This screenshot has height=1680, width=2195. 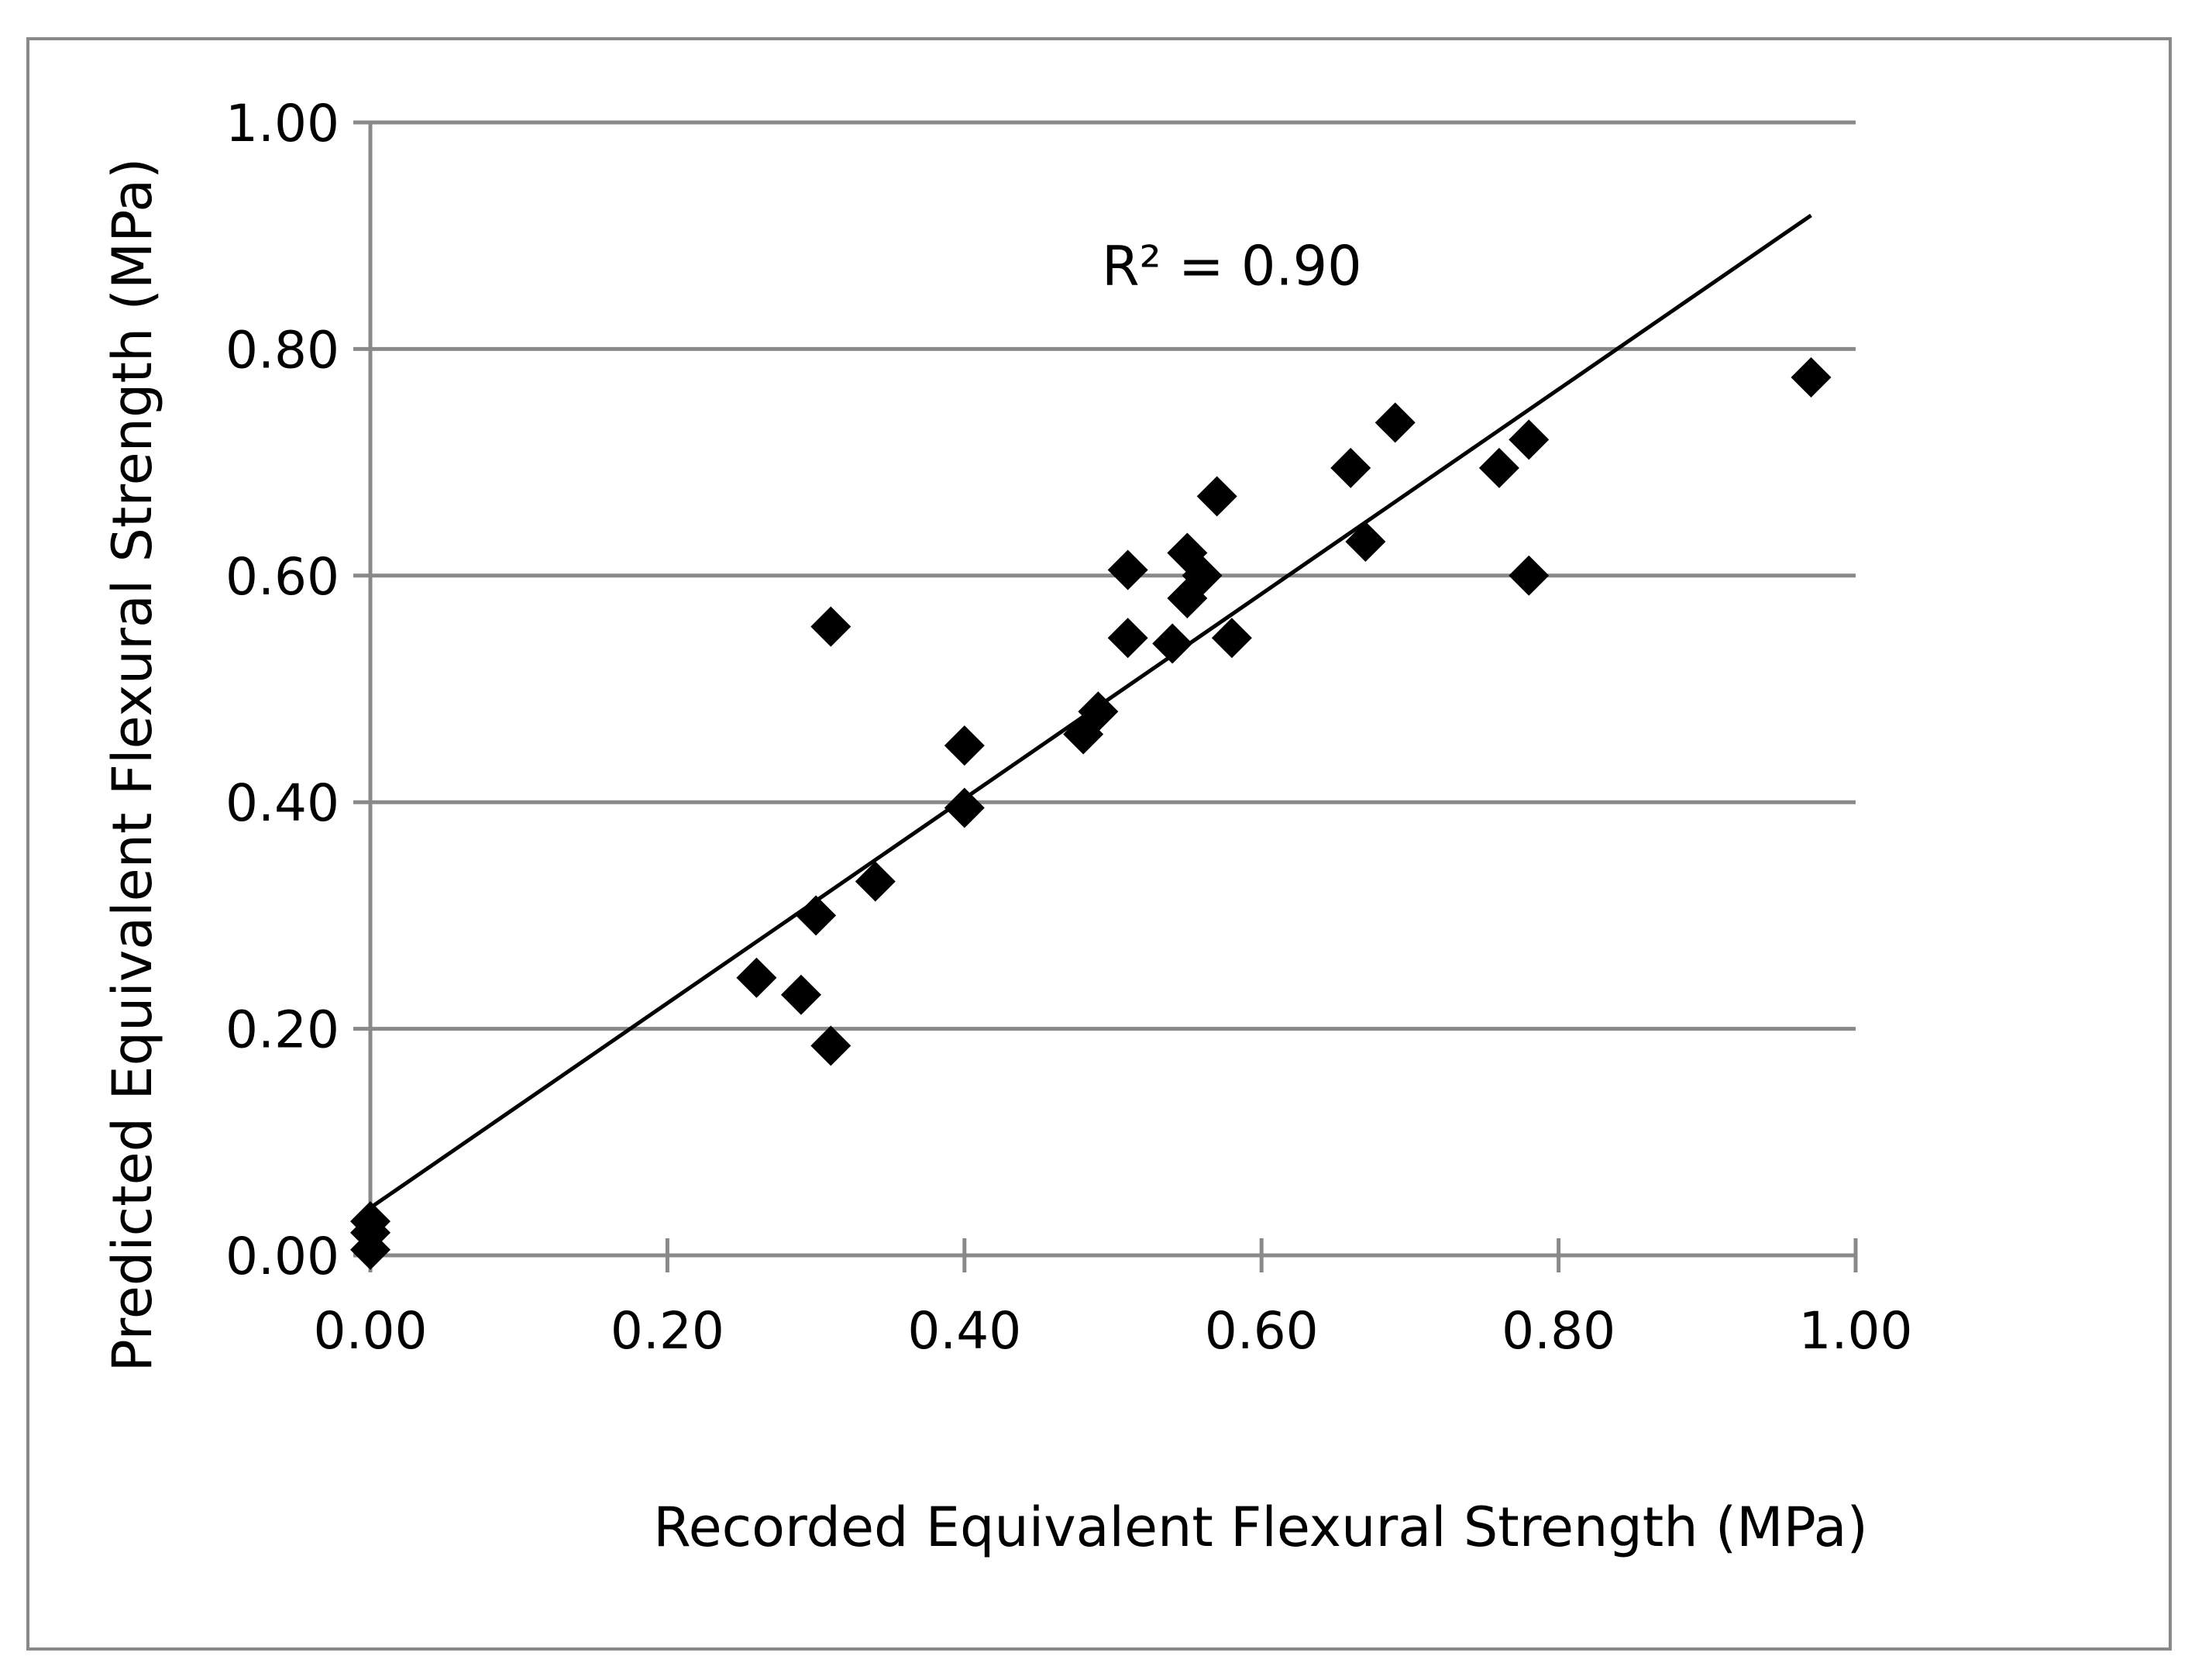 I want to click on y-tick-label-0: 0.00, so click(x=282, y=1256).